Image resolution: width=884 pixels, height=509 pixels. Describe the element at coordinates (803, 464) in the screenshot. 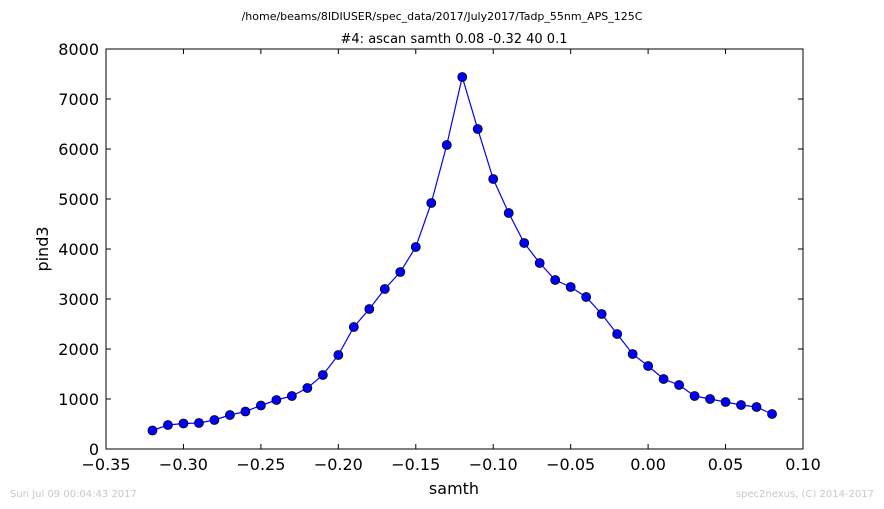

I see `x-tick-label: 0.10` at that location.